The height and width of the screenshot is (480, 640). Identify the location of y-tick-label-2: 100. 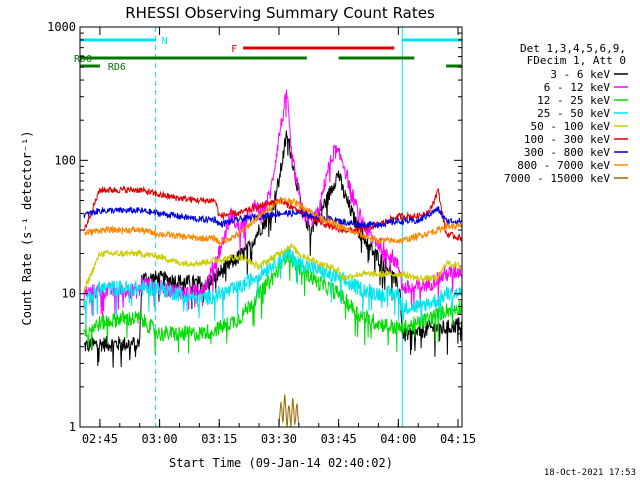
(65, 160).